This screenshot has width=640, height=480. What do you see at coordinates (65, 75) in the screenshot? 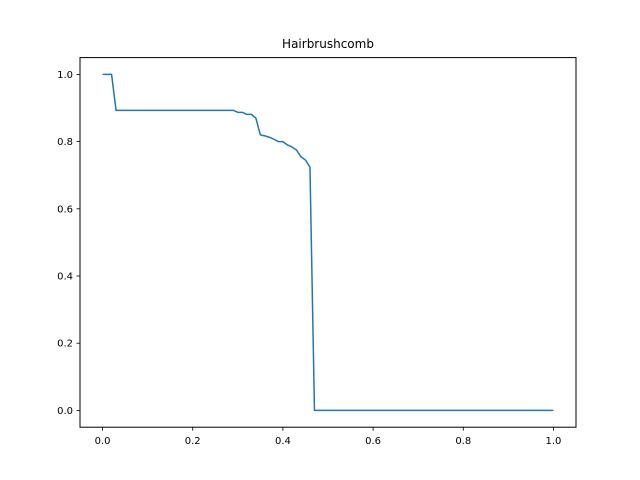
I see `y-tick-label: 1.0` at bounding box center [65, 75].